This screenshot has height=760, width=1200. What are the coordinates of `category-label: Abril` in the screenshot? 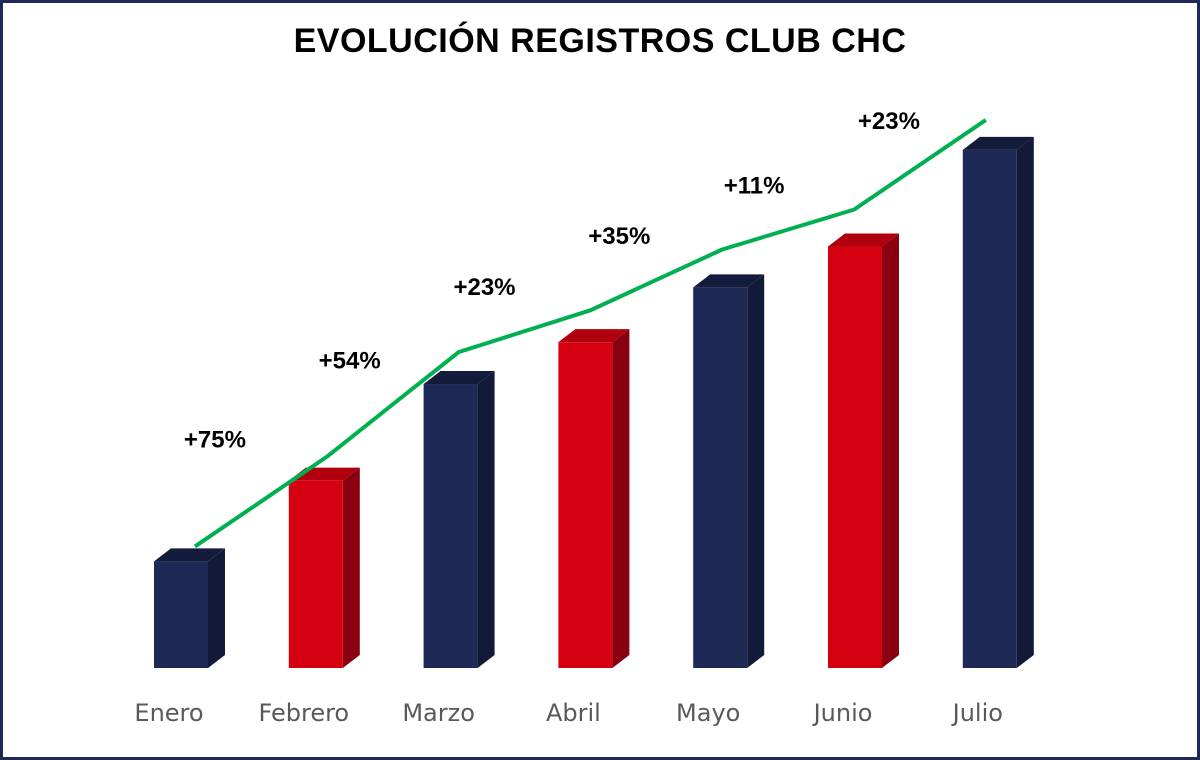 It's located at (573, 713).